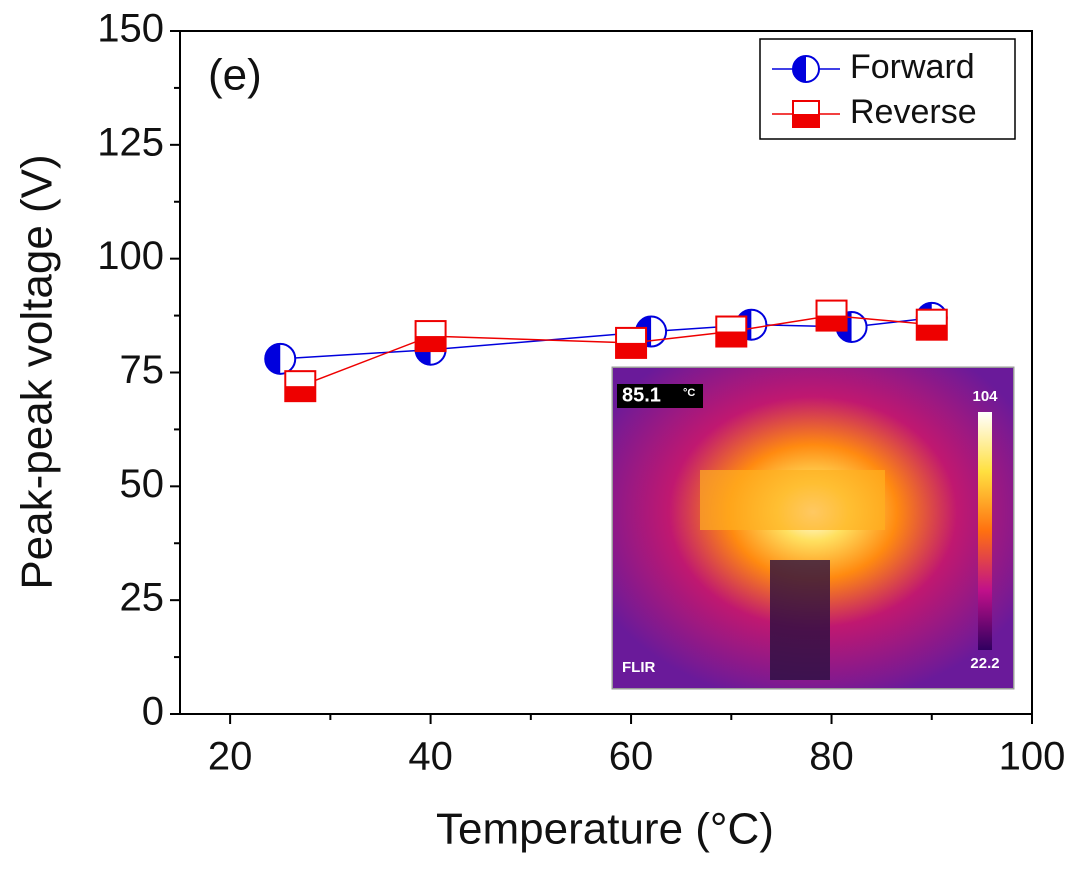  I want to click on legend-label: Forward, so click(912, 67).